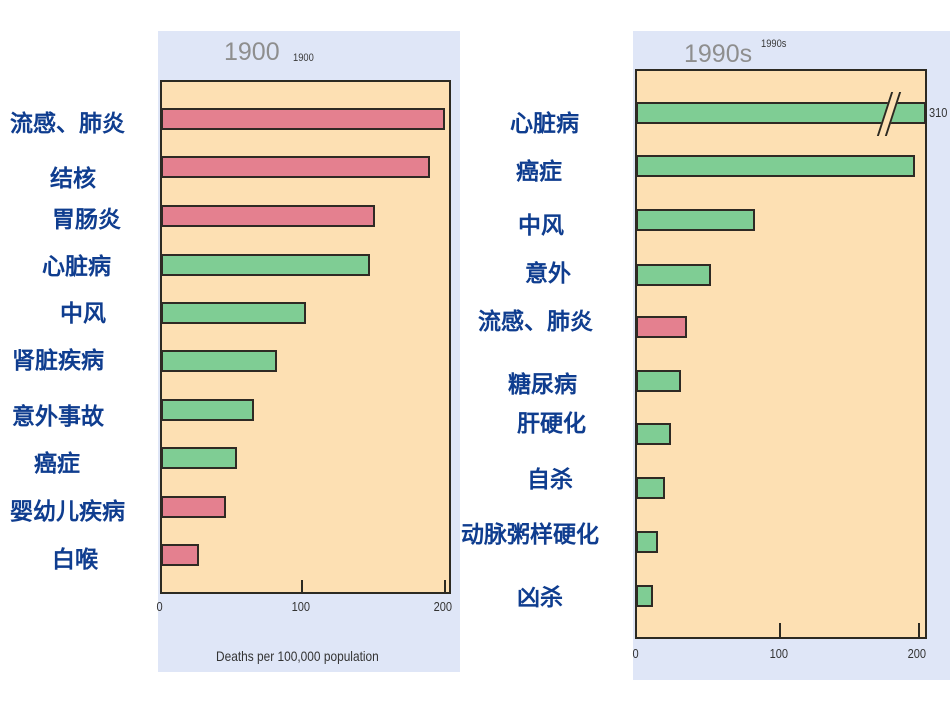 The width and height of the screenshot is (950, 713). Describe the element at coordinates (295, 167) in the screenshot. I see `bar-1900-tuberculosis` at that location.